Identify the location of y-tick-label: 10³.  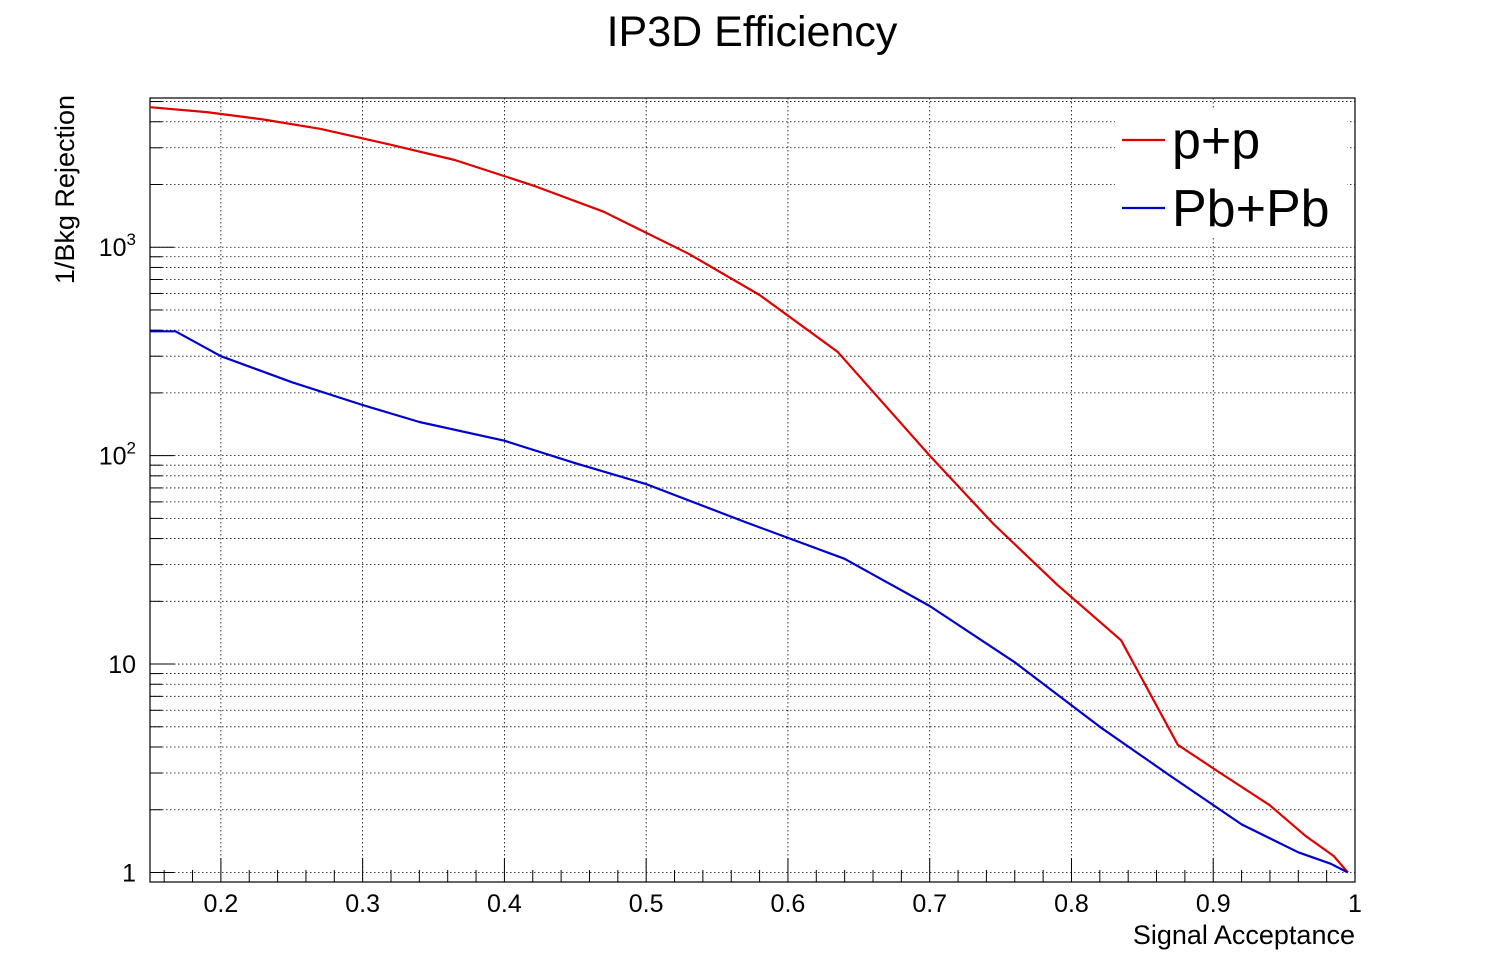
(117, 246).